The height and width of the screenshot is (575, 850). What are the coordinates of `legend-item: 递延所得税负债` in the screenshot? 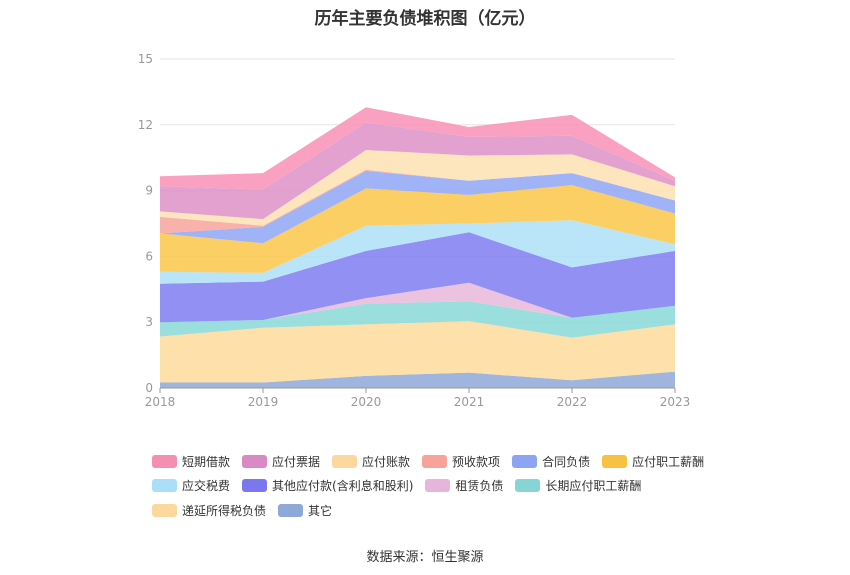 It's located at (209, 510).